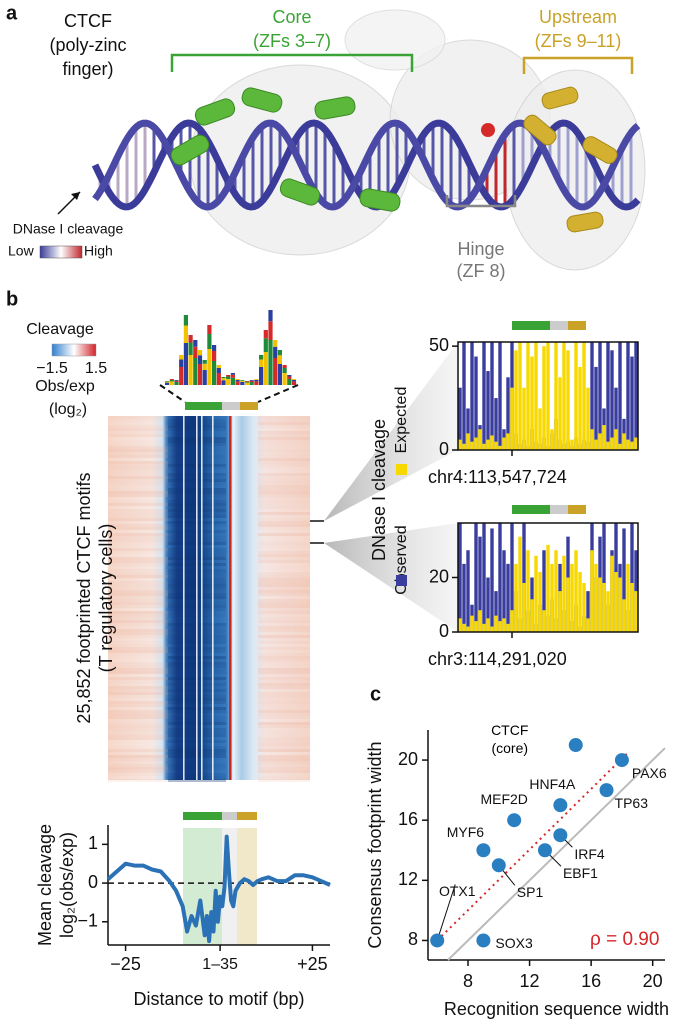  What do you see at coordinates (591, 981) in the screenshot?
I see `x-tick-label: 16` at bounding box center [591, 981].